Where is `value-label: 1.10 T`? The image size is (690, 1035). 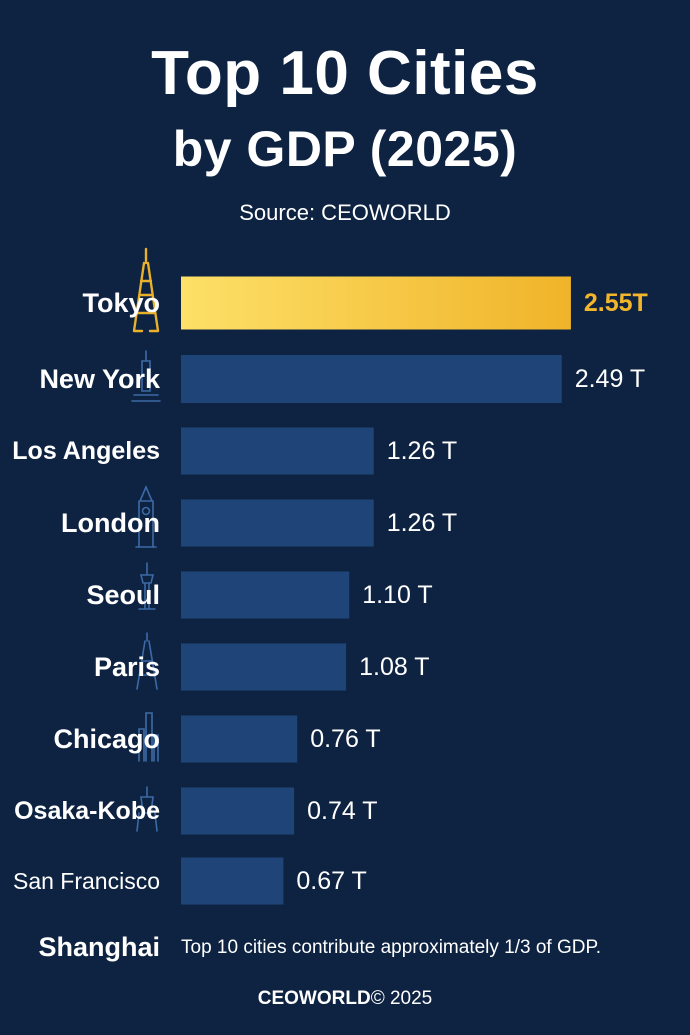 value-label: 1.10 T is located at coordinates (397, 595).